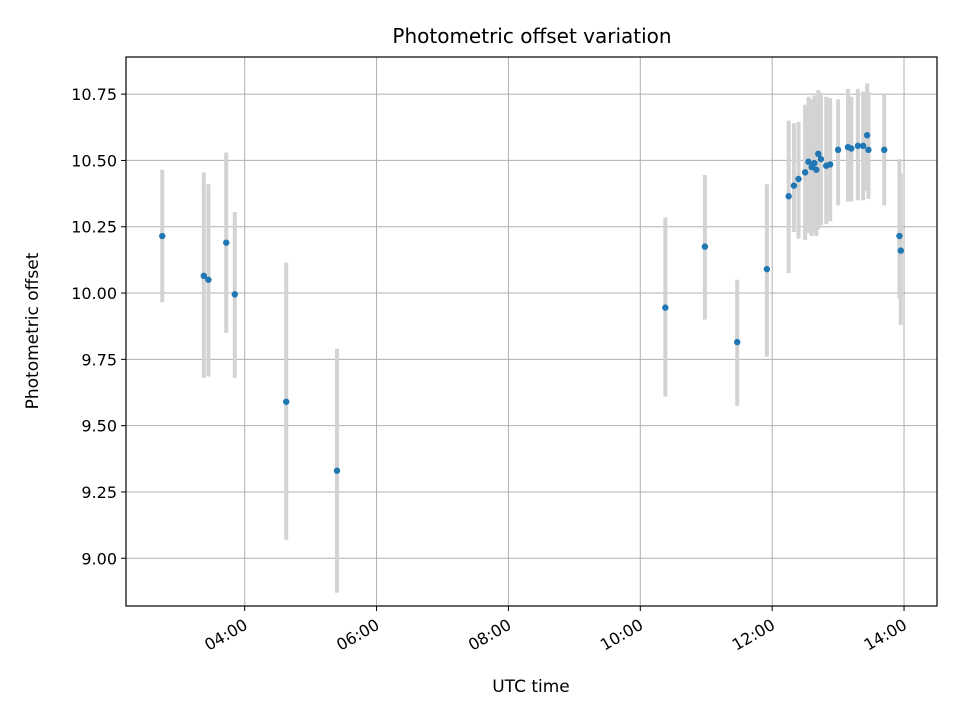 Image resolution: width=960 pixels, height=720 pixels. What do you see at coordinates (33, 330) in the screenshot?
I see `y-axis-label: Photometric offset` at bounding box center [33, 330].